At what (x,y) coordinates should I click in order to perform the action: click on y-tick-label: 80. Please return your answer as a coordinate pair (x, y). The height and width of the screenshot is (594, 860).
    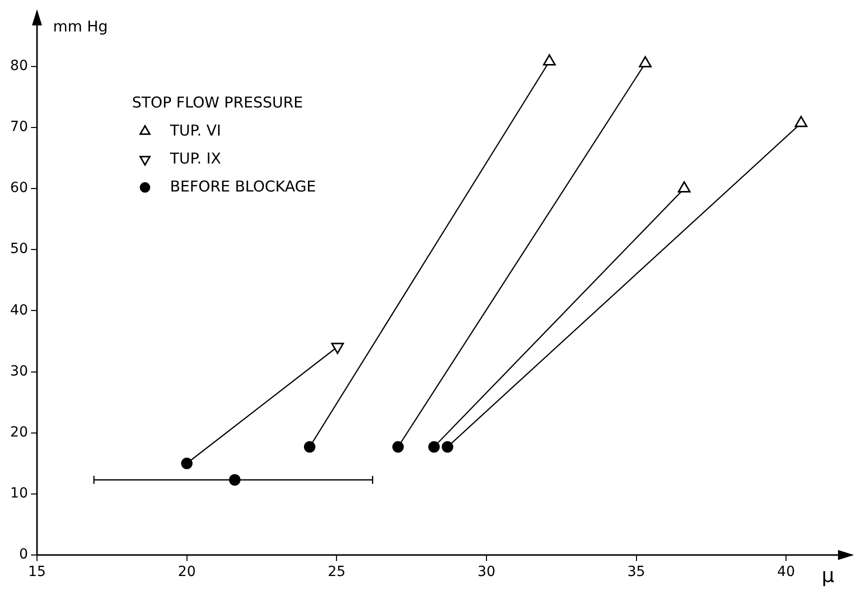
    Looking at the image, I should click on (19, 66).